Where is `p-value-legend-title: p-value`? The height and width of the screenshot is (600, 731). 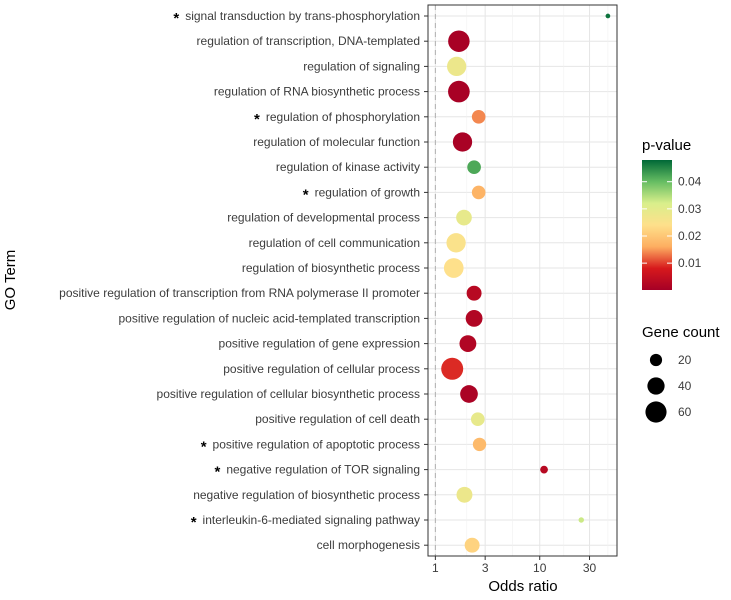
p-value-legend-title: p-value is located at coordinates (666, 145).